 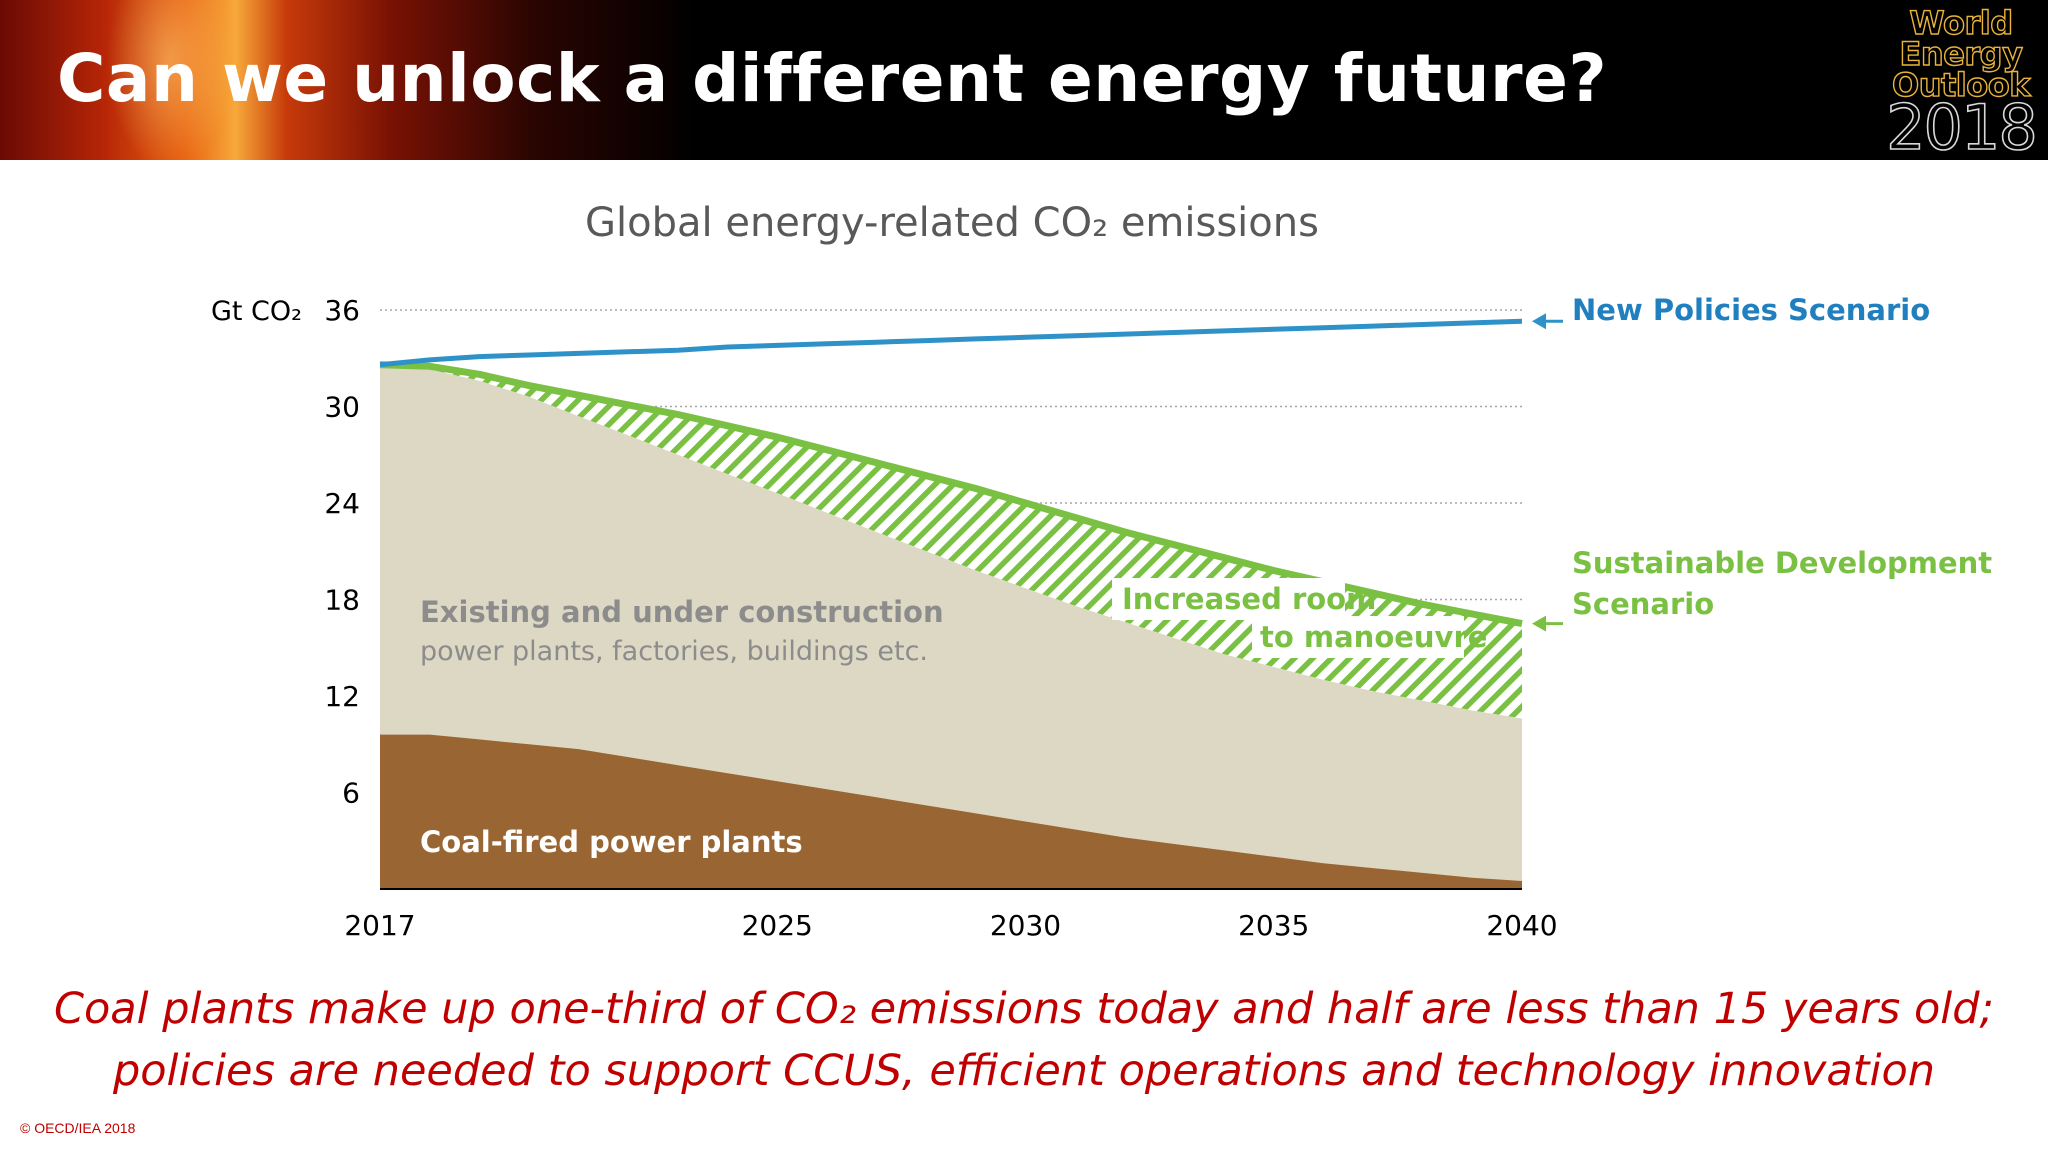 I want to click on x-tick-label-2035: 2035, so click(x=1273, y=925).